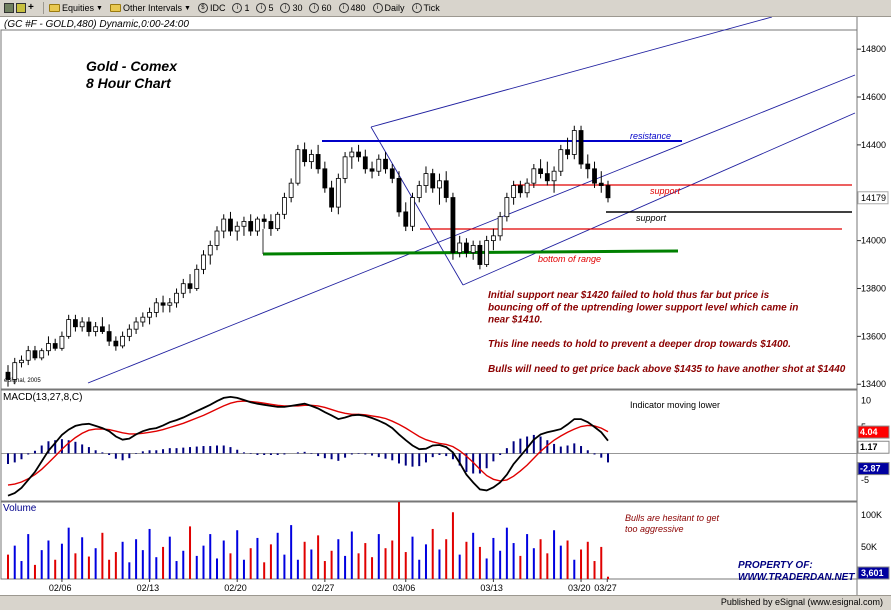  I want to click on toolbar-item: Other Intervals ▼, so click(150, 8).